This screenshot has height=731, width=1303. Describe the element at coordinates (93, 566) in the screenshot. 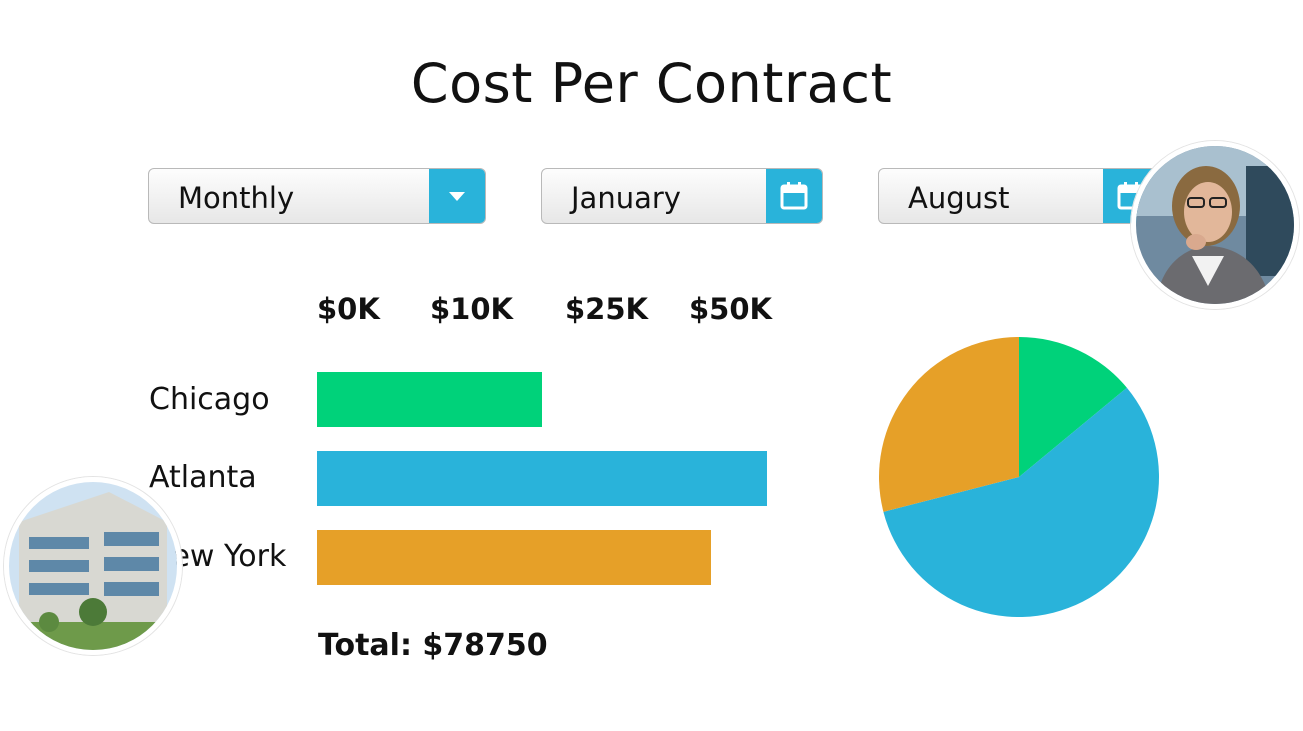

I see `building-avatar` at that location.